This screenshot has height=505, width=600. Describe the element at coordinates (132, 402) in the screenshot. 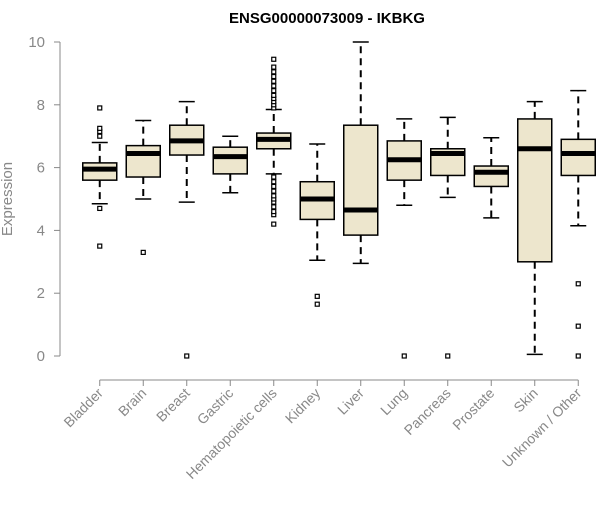

I see `x-tick-label: Brain` at that location.